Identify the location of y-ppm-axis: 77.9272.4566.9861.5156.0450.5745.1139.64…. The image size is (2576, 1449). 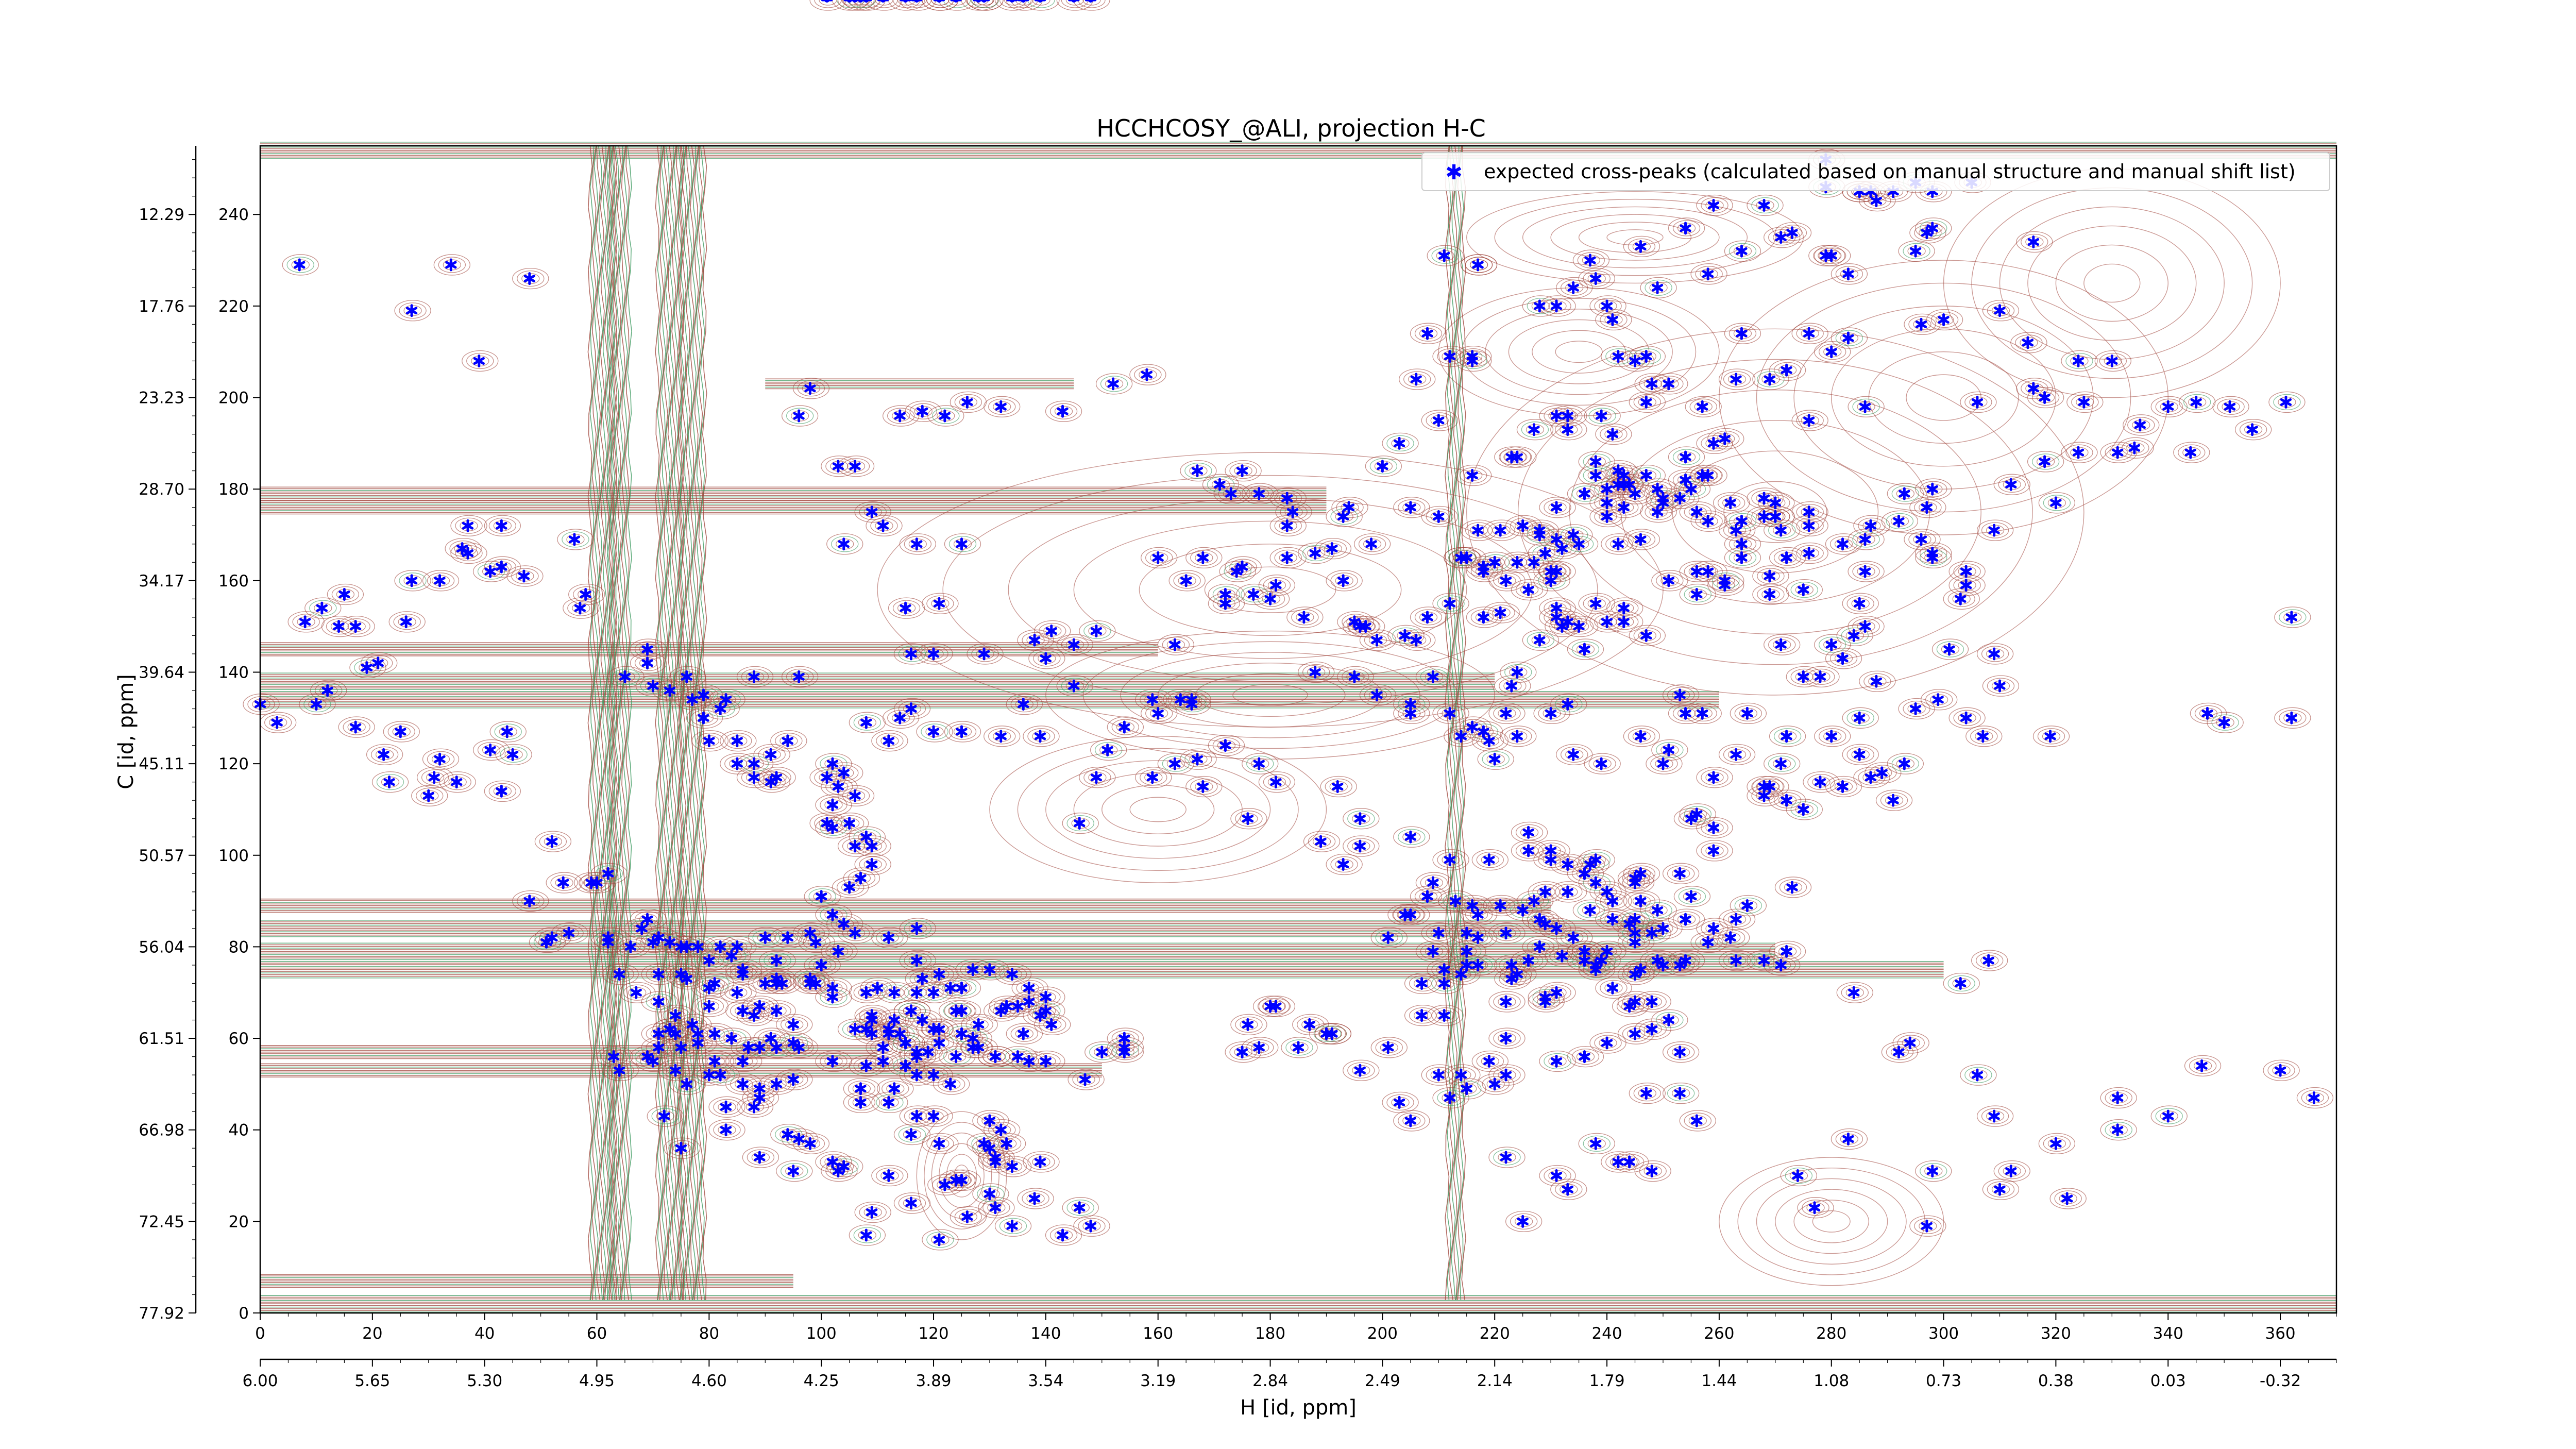
(168, 734).